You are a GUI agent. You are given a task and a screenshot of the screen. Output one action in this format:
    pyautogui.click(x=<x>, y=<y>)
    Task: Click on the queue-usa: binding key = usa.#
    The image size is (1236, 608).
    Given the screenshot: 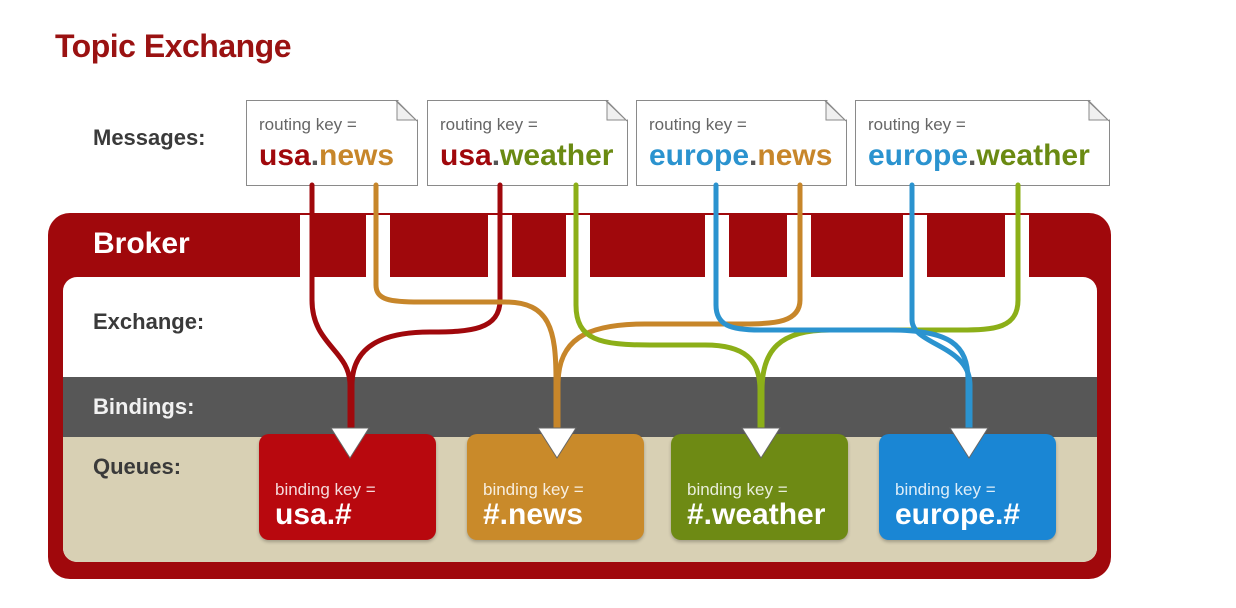 What is the action you would take?
    pyautogui.click(x=347, y=487)
    